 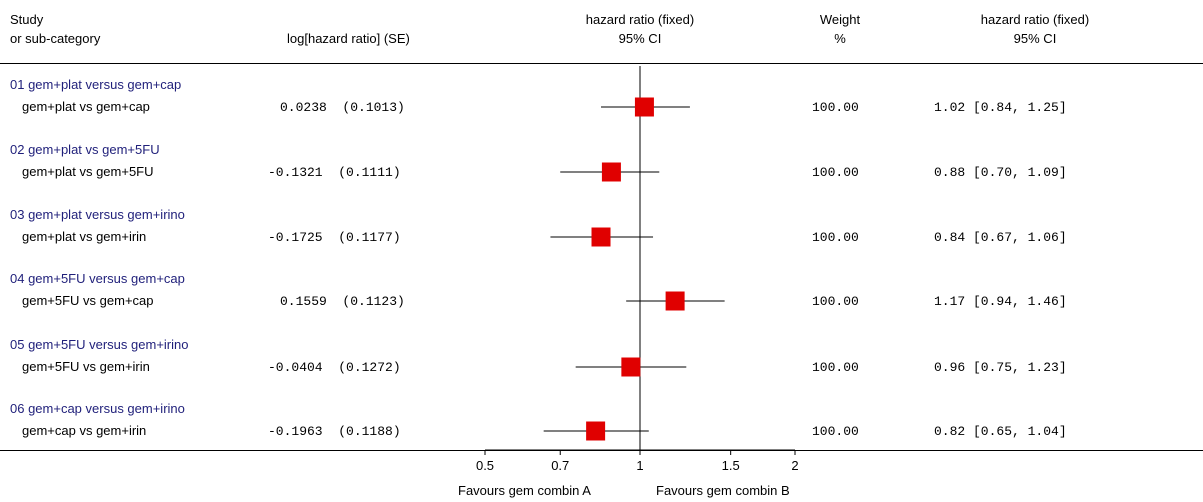 I want to click on row-ci-text: 0.84 [0.67, 1.06], so click(x=1000, y=237).